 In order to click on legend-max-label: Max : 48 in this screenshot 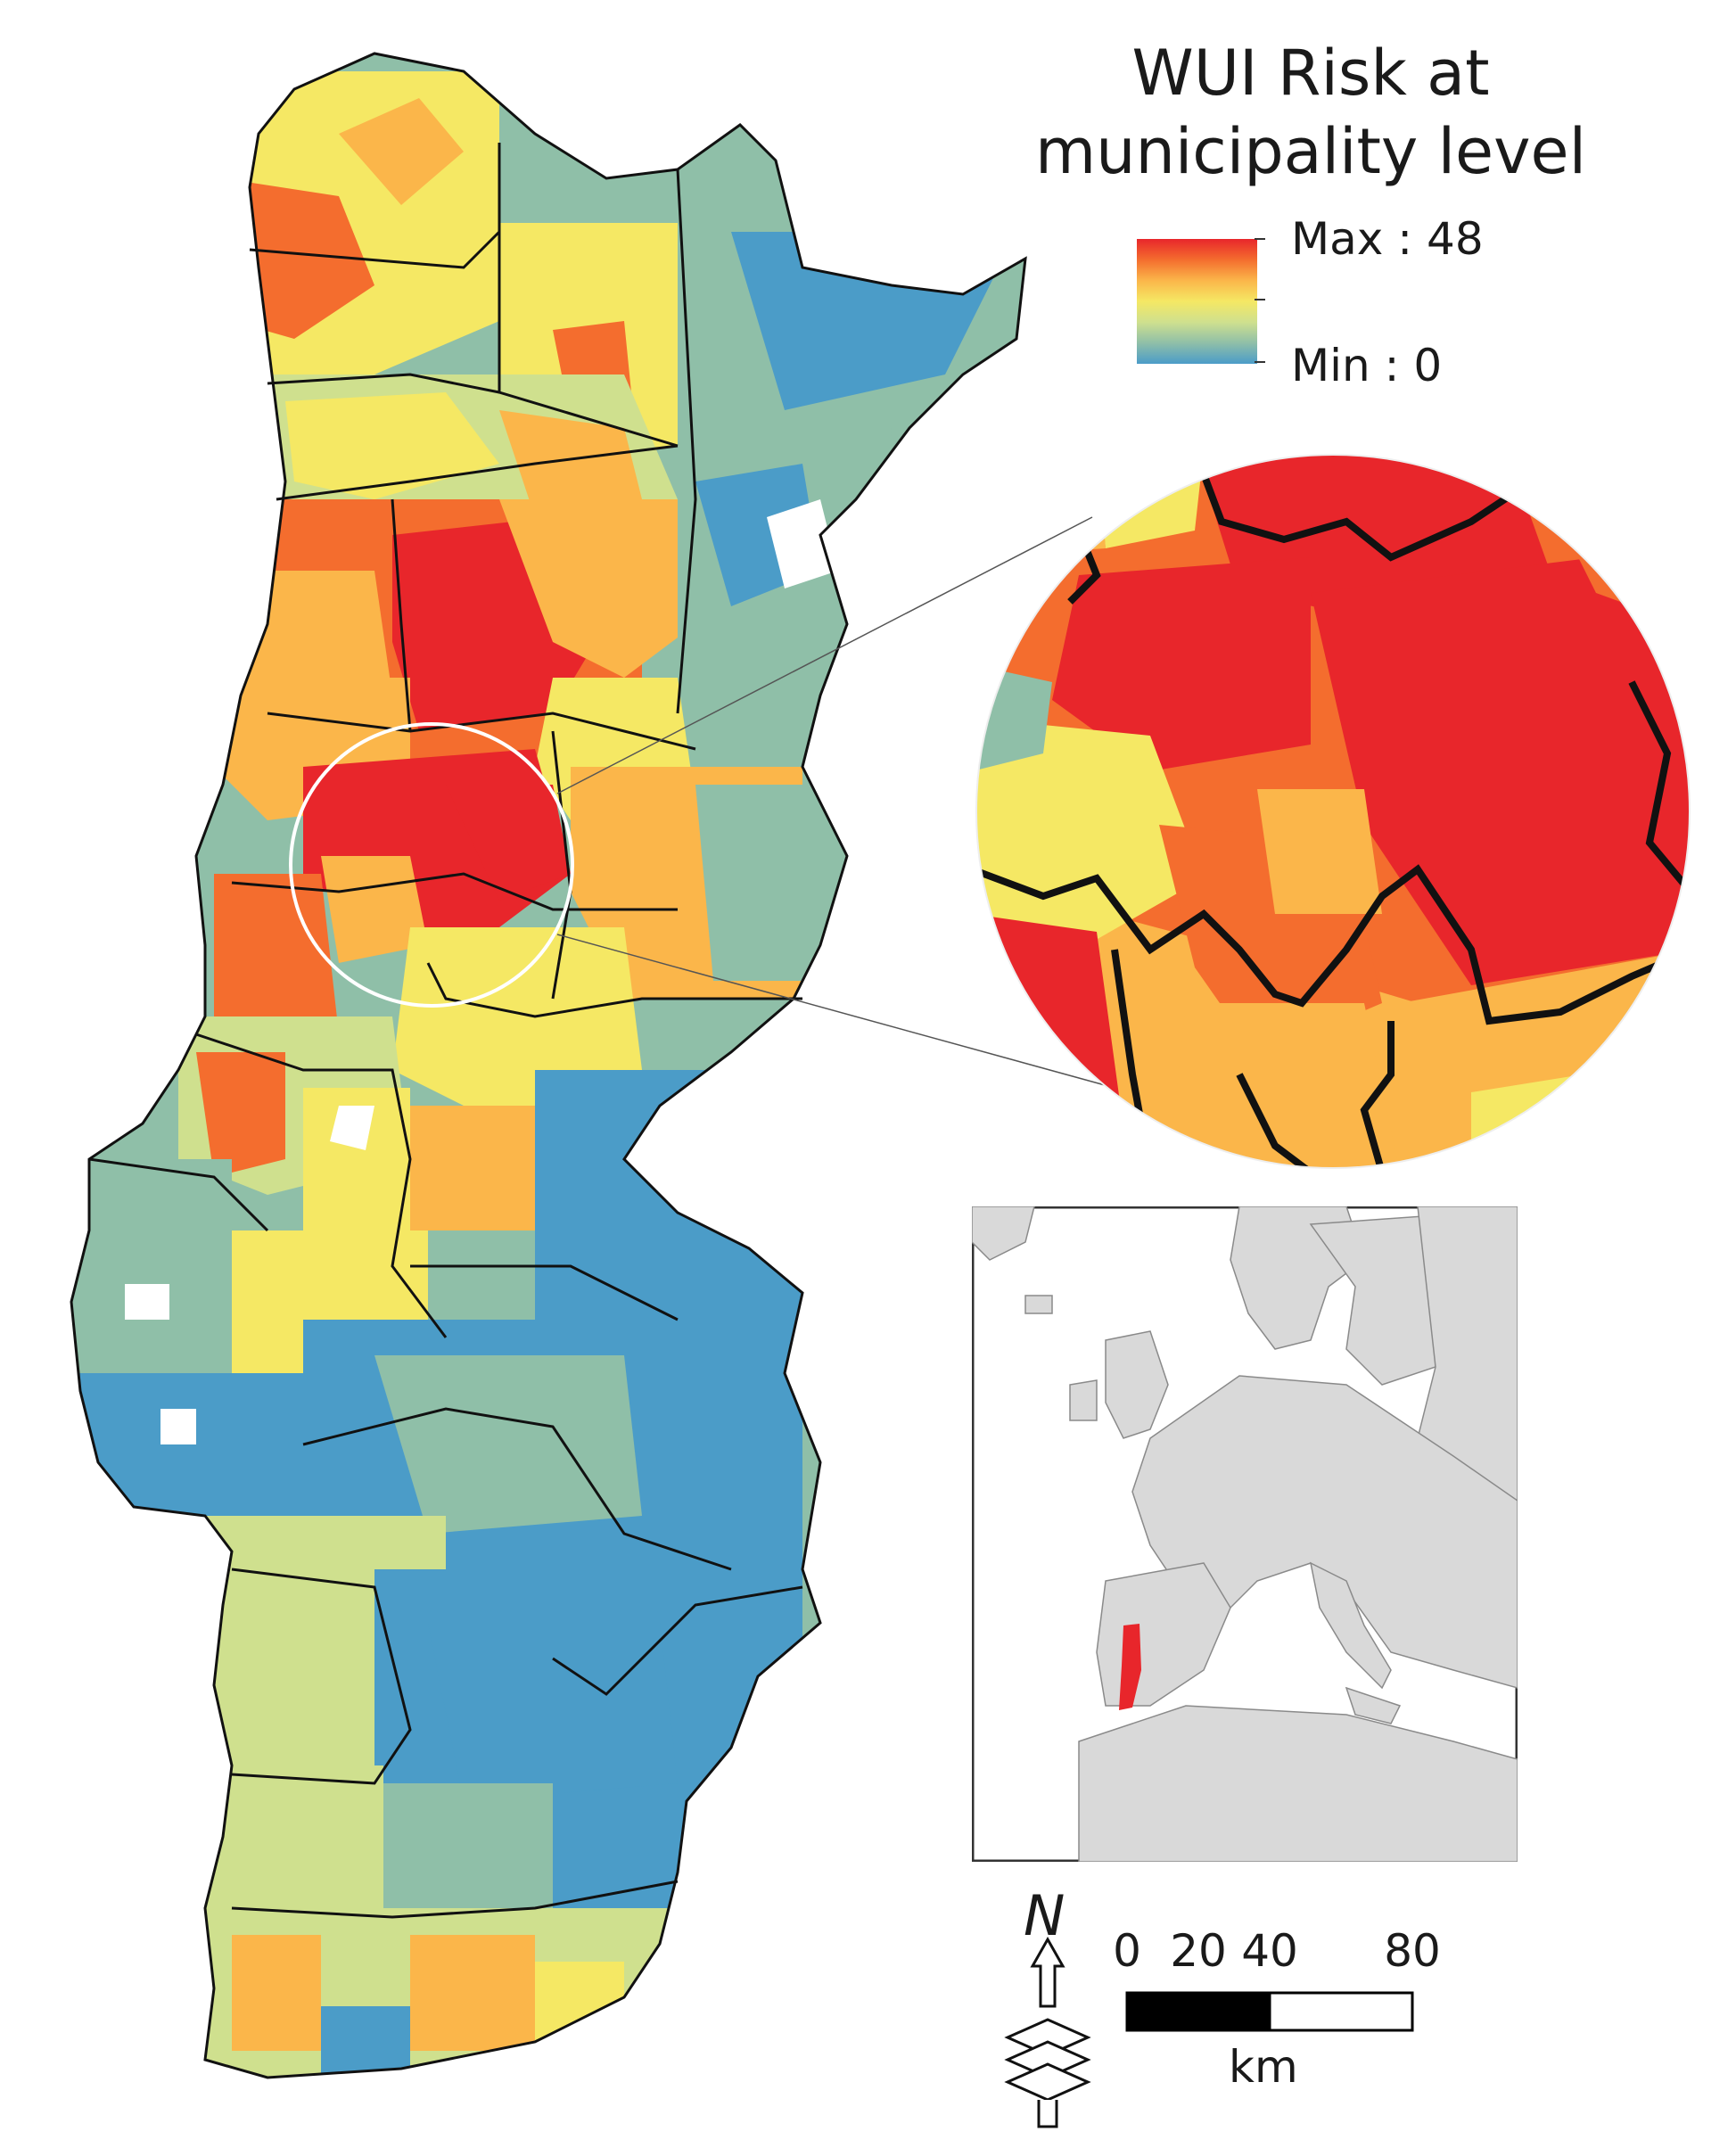, I will do `click(1388, 239)`.